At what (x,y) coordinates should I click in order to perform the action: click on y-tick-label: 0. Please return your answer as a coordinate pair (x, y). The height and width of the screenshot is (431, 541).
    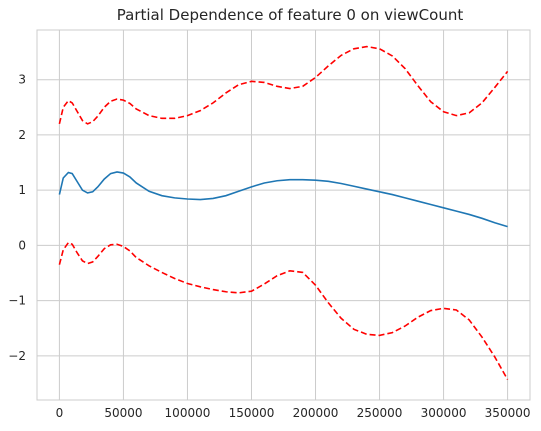
    Looking at the image, I should click on (22, 245).